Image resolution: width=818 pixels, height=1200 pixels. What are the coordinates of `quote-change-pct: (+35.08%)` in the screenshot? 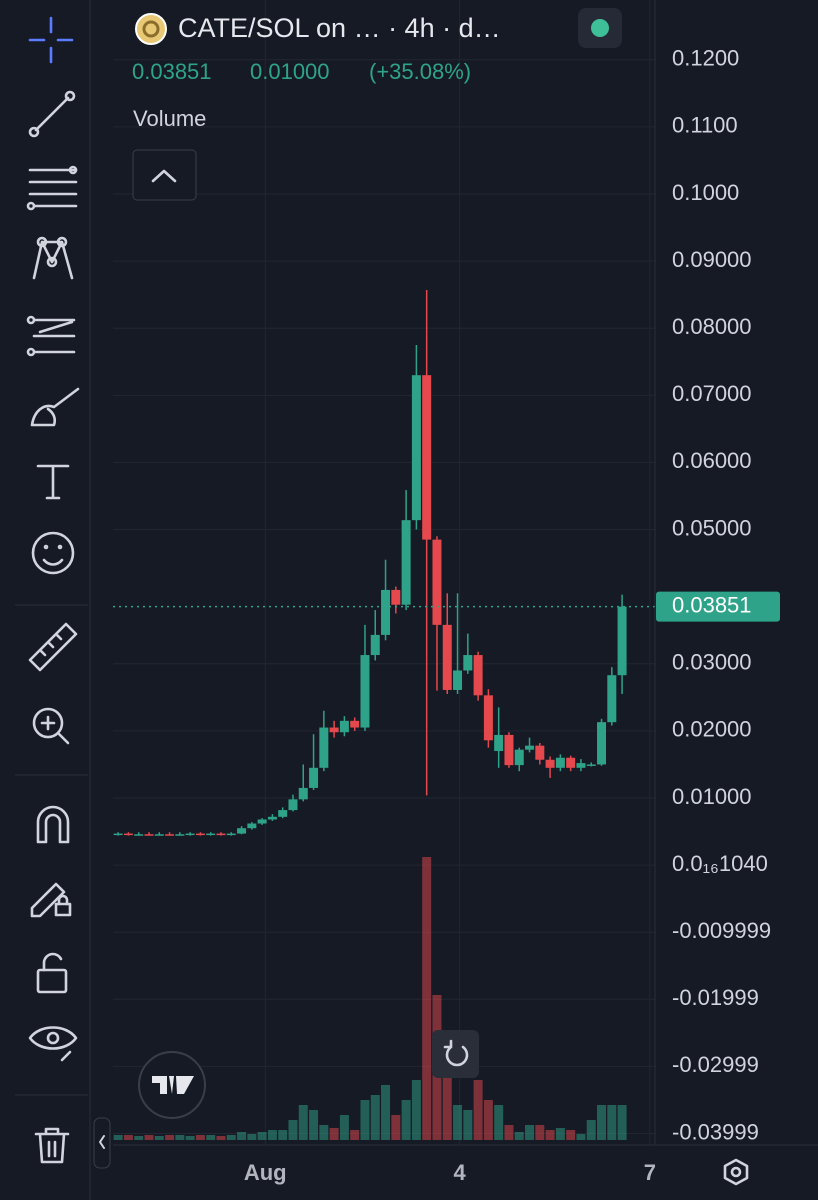 It's located at (420, 71).